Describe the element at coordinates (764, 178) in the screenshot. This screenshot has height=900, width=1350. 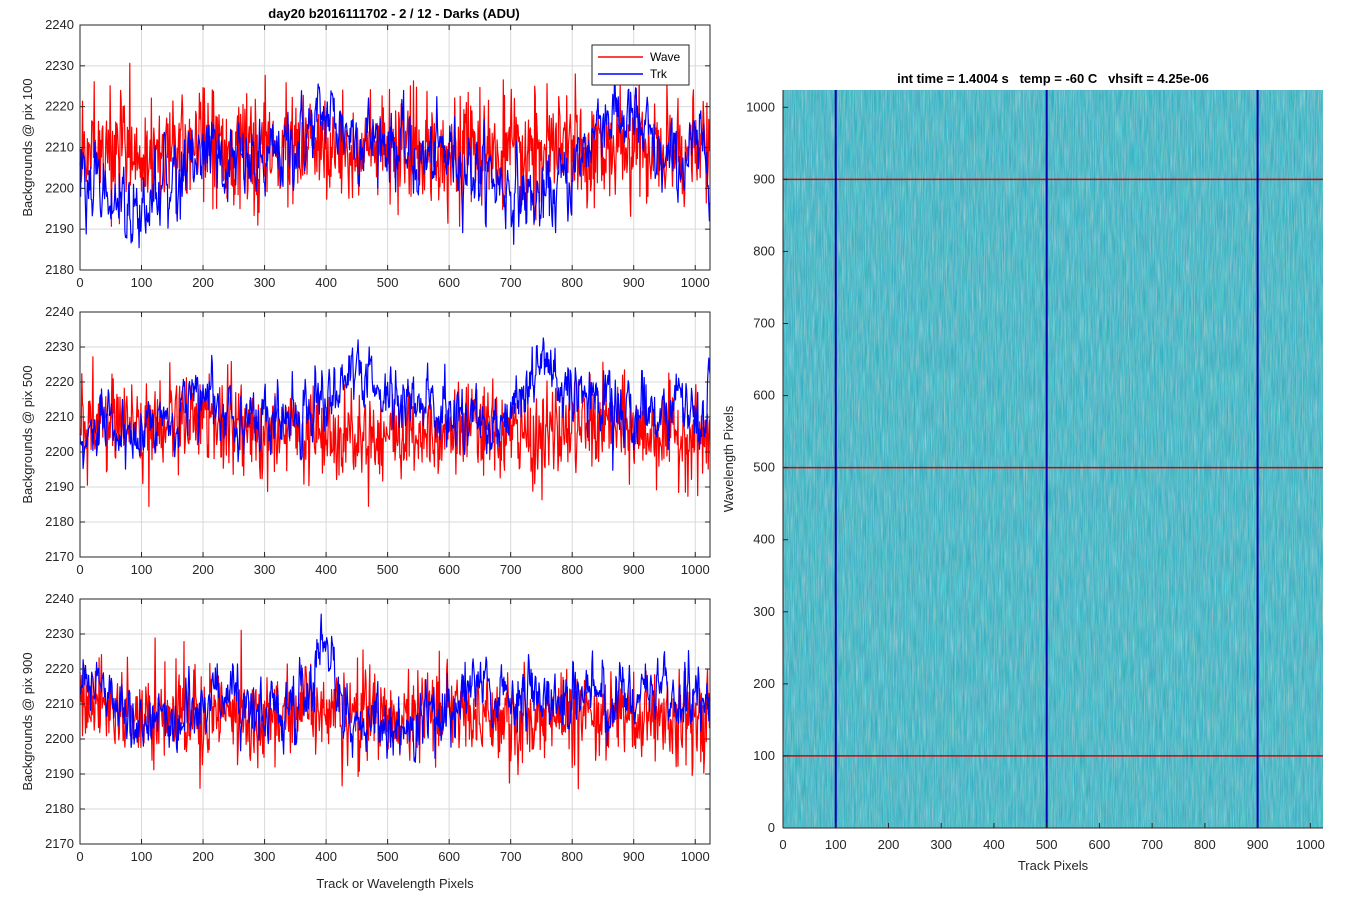
I see `image-y-tick-label: 900` at that location.